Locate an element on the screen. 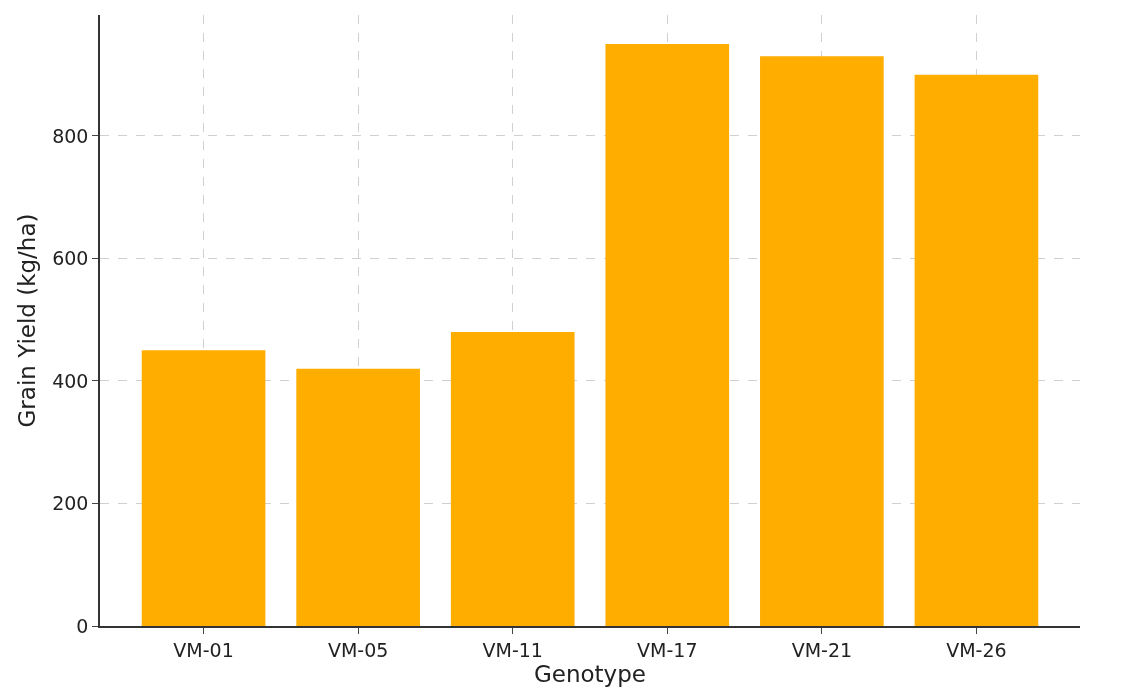  x-tick-label: VM-21 is located at coordinates (822, 649).